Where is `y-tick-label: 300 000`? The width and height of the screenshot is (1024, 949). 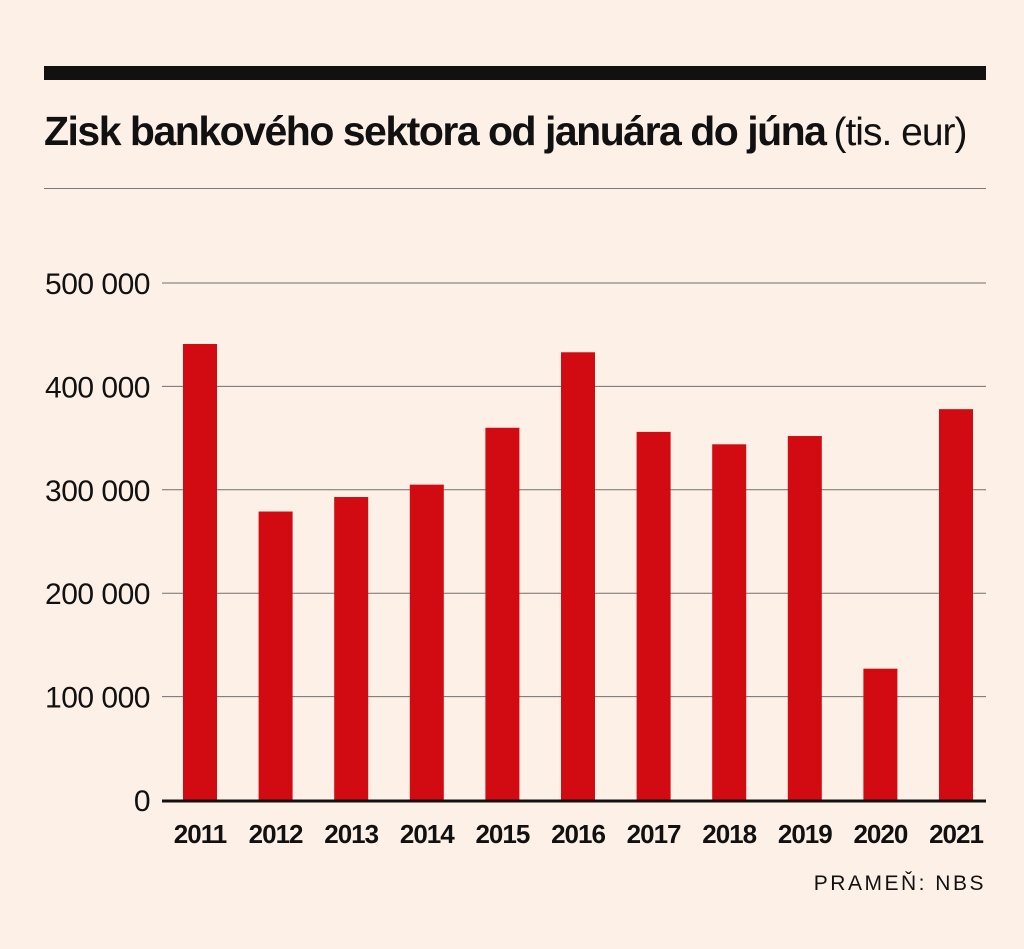
y-tick-label: 300 000 is located at coordinates (97, 491).